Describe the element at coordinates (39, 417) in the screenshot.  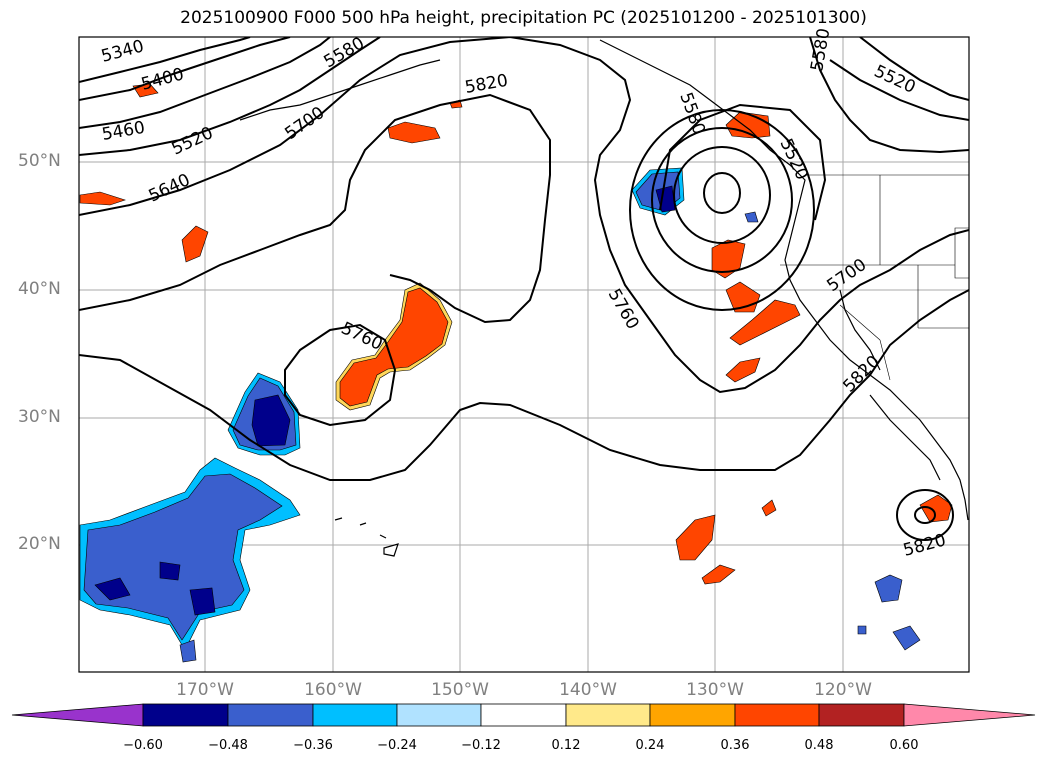
I see `lat-label-30n: 30°N` at that location.